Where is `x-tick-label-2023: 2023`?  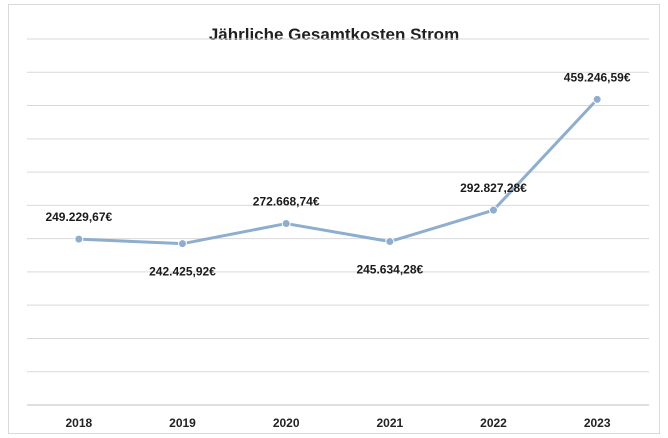
x-tick-label-2023: 2023 is located at coordinates (597, 423).